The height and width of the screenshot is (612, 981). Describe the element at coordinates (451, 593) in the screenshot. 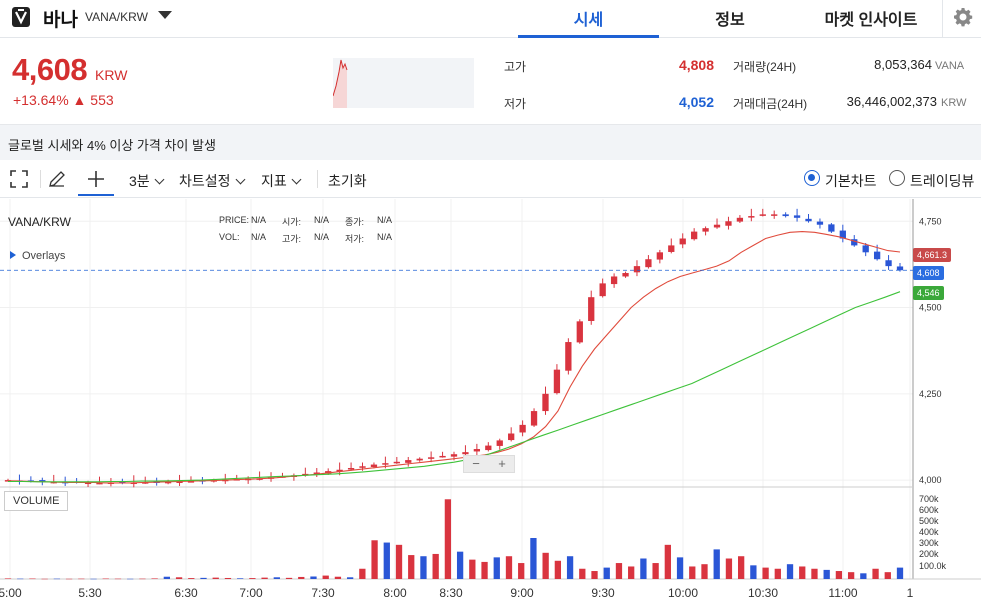

I see `x-tick-label: 8:30` at that location.